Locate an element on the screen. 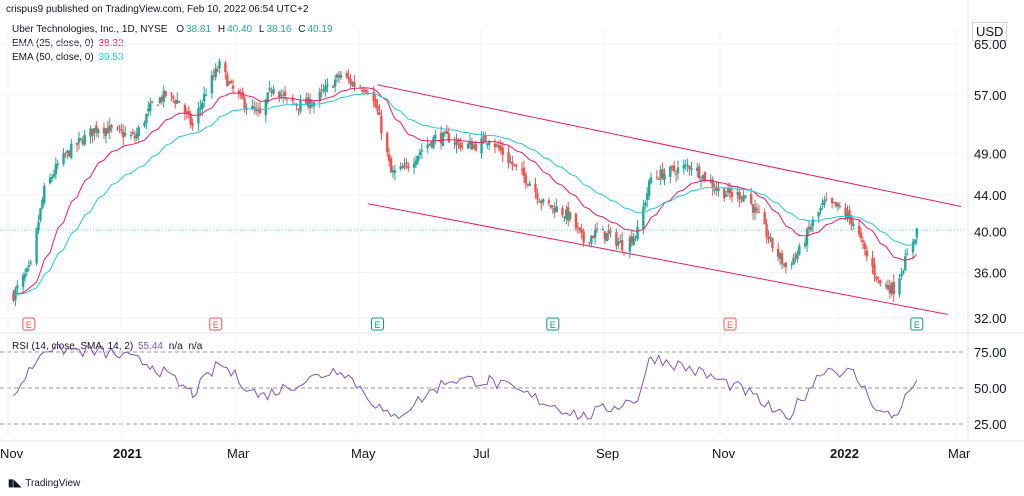 This screenshot has height=496, width=1024. tradingview-logo-icon: ▮◣ is located at coordinates (15, 483).